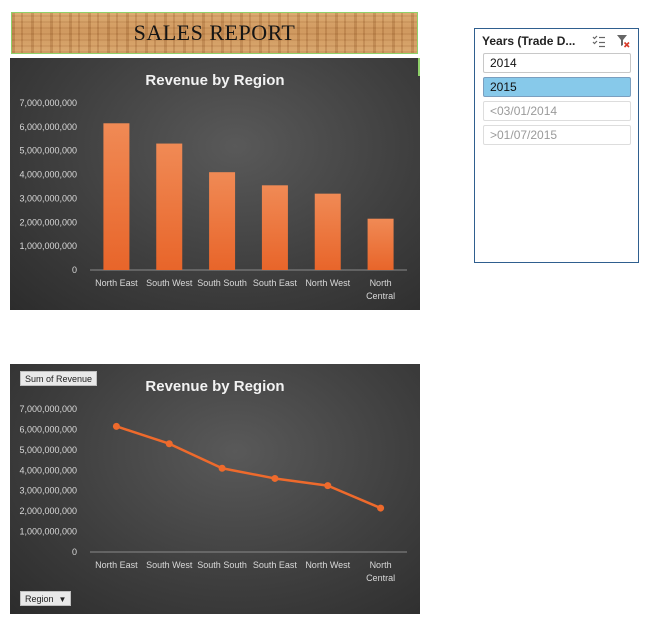 The width and height of the screenshot is (656, 632). Describe the element at coordinates (599, 42) in the screenshot. I see `multi-select-icon` at that location.